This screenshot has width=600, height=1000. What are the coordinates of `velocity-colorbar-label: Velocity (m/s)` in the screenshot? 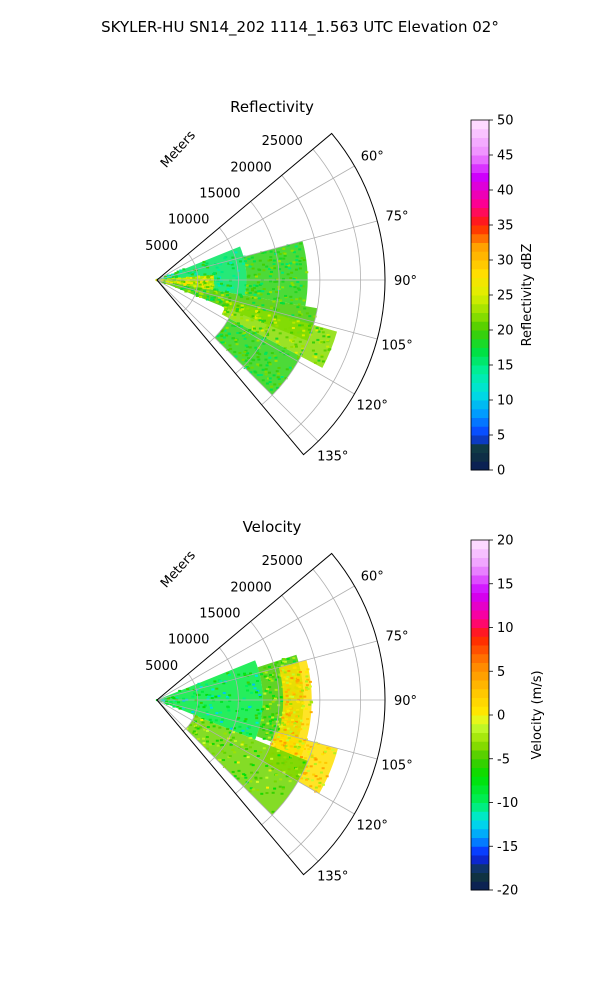 It's located at (537, 714).